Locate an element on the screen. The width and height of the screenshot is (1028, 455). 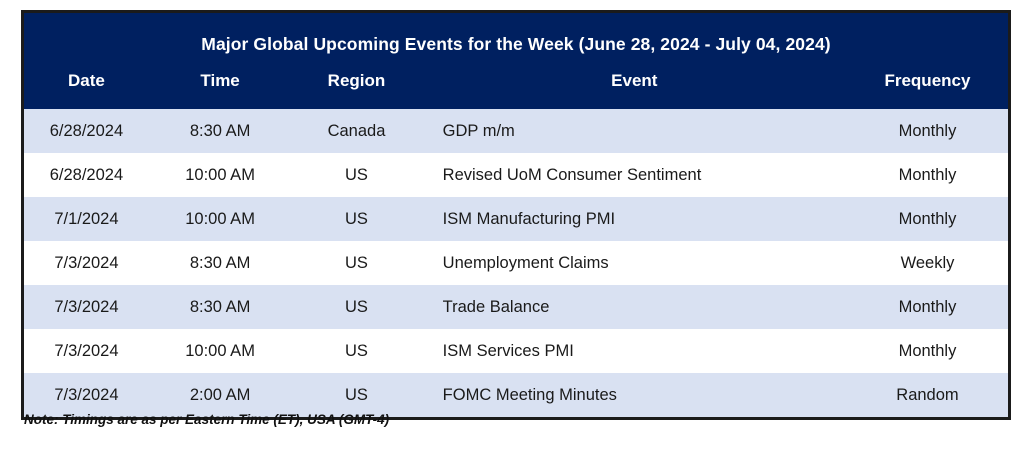
column-header-date: Date is located at coordinates (85, 88).